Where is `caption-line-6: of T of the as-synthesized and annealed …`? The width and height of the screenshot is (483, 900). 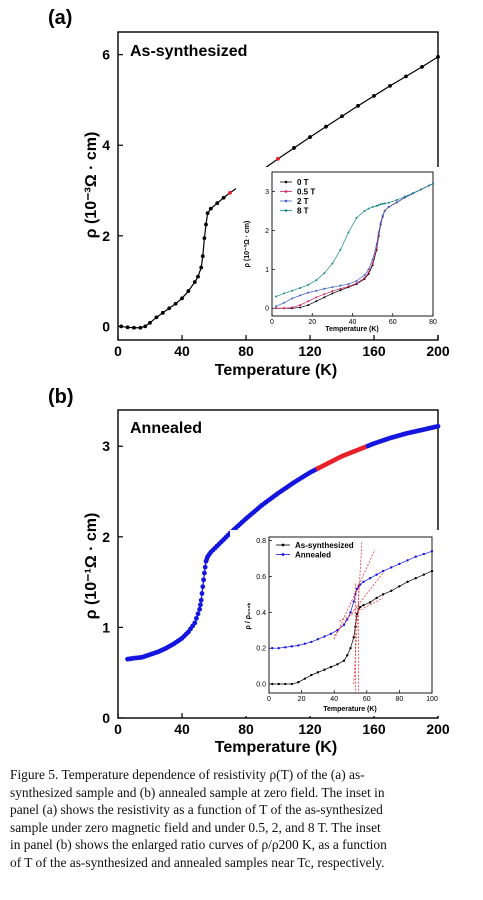 caption-line-6: of T of the as-synthesized and annealed … is located at coordinates (197, 862).